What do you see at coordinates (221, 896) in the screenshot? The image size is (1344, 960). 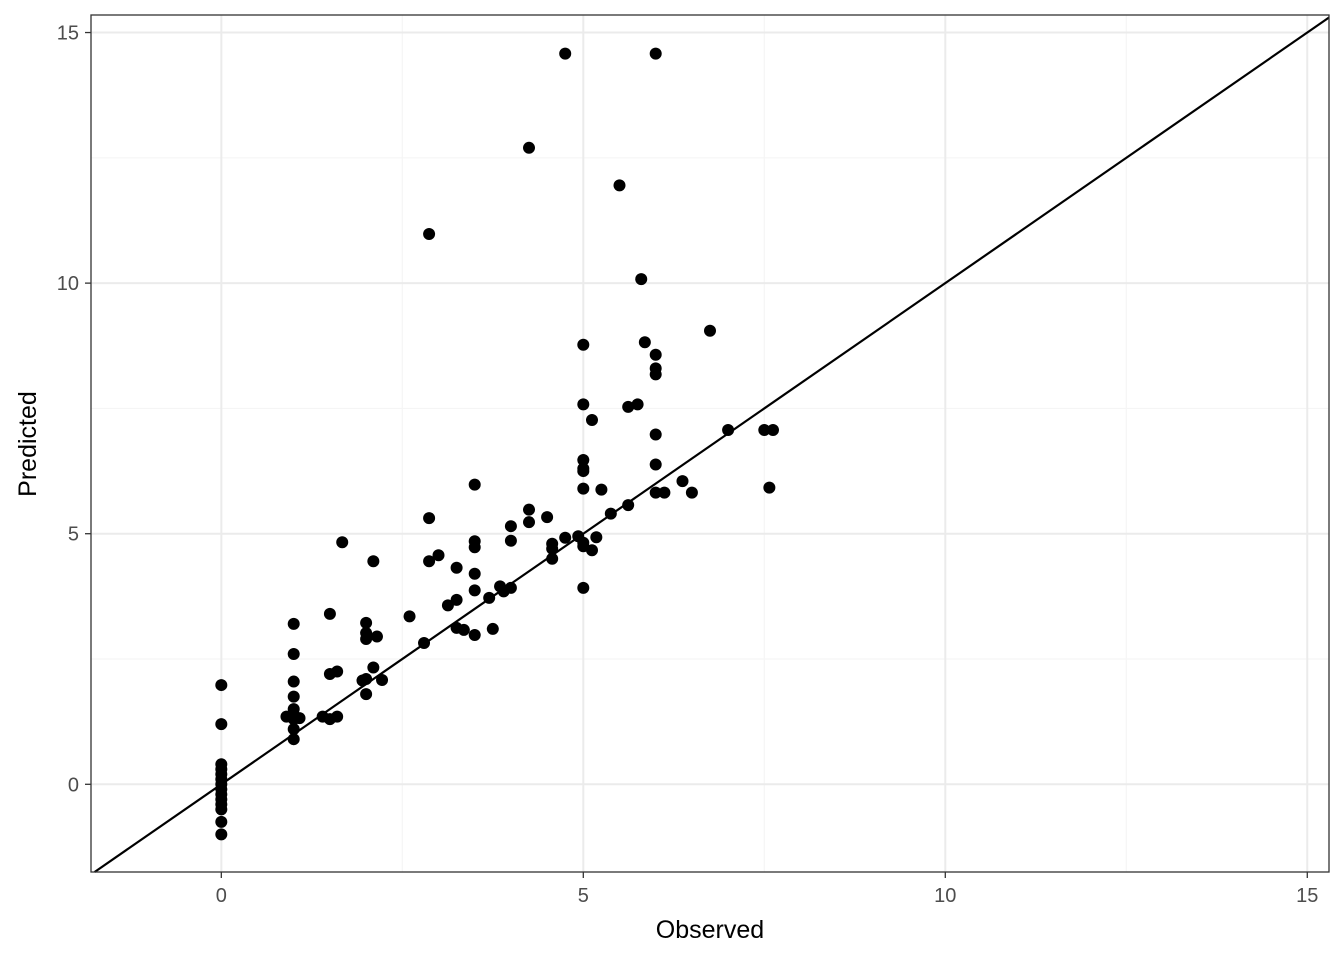 I see `x-tick-label: 0` at bounding box center [221, 896].